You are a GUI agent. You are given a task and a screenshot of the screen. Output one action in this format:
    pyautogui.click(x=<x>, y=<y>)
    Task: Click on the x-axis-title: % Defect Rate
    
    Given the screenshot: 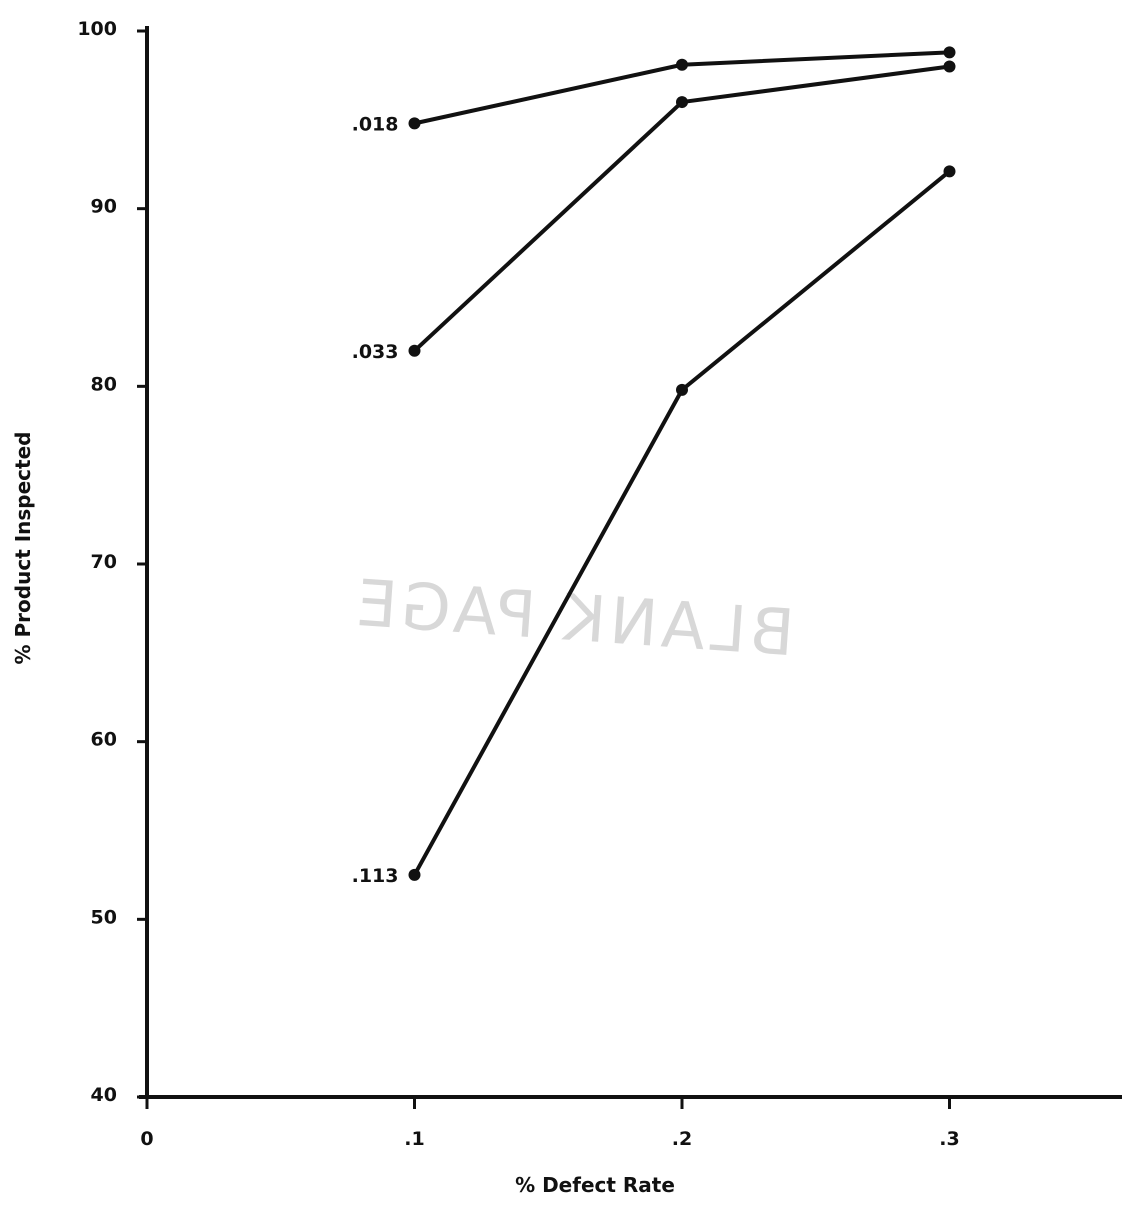 What is the action you would take?
    pyautogui.click(x=595, y=1185)
    